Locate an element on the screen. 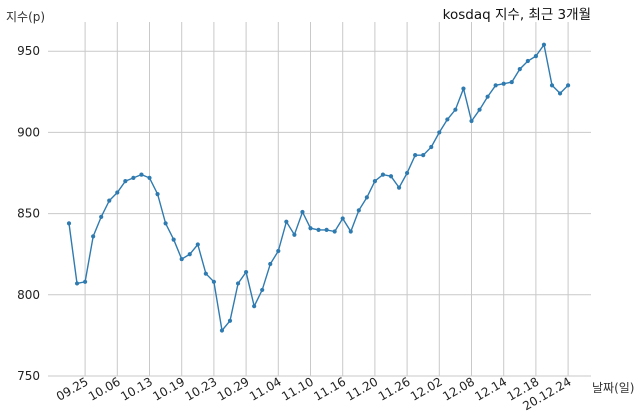 The width and height of the screenshot is (640, 418). y-tick-label: 750 is located at coordinates (28, 376).